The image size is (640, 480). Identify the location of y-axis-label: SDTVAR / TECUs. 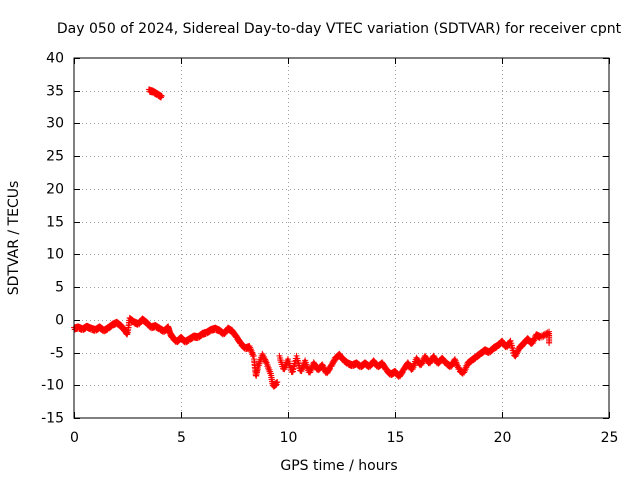
(14, 238).